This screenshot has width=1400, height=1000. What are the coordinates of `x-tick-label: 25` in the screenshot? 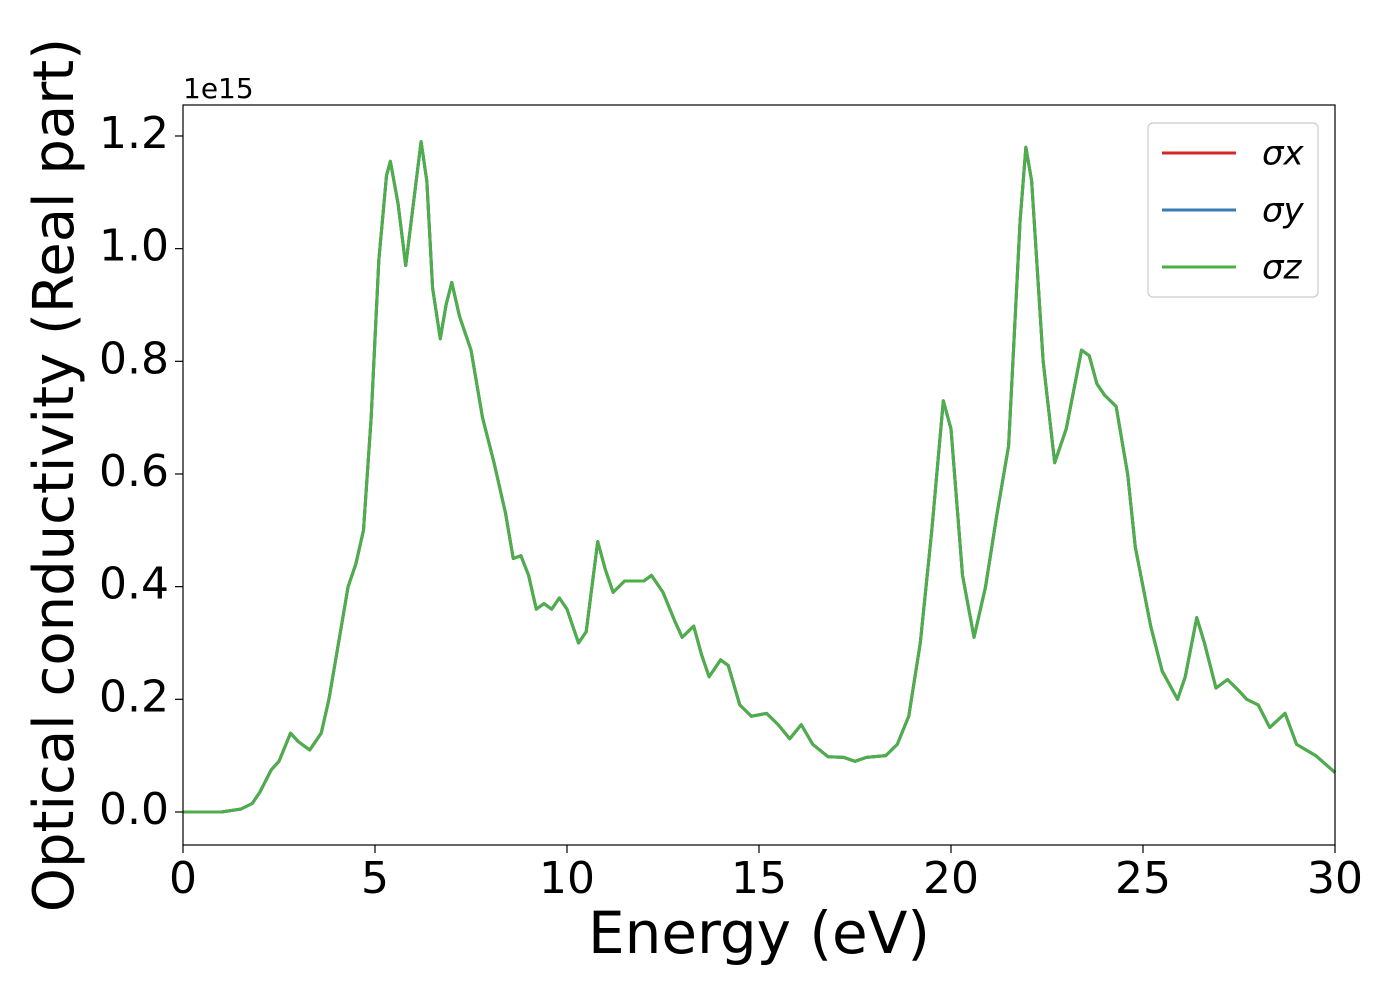 It's located at (1143, 878).